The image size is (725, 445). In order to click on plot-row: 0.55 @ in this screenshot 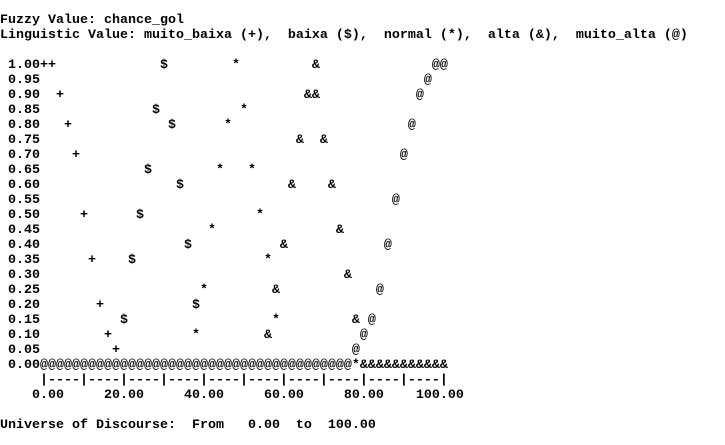, I will do `click(200, 200)`.